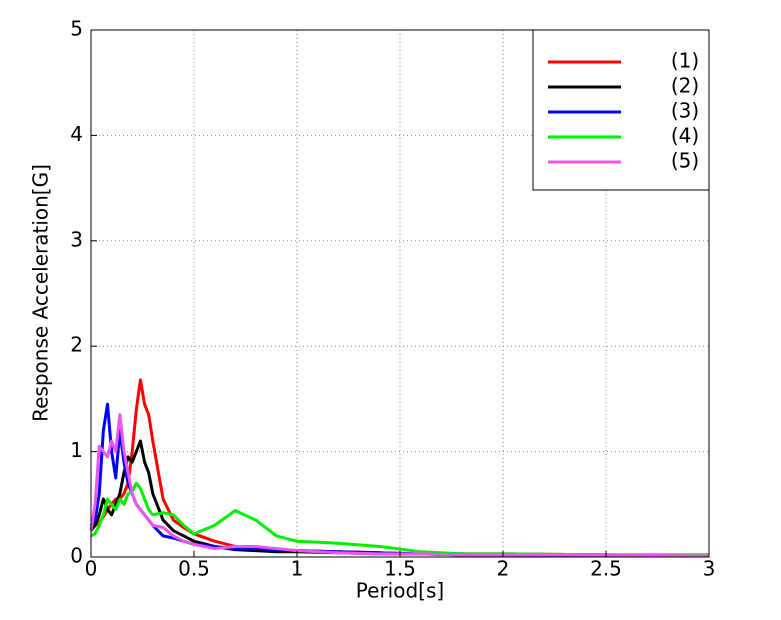  Describe the element at coordinates (606, 569) in the screenshot. I see `x-tick-label: 2.5` at that location.